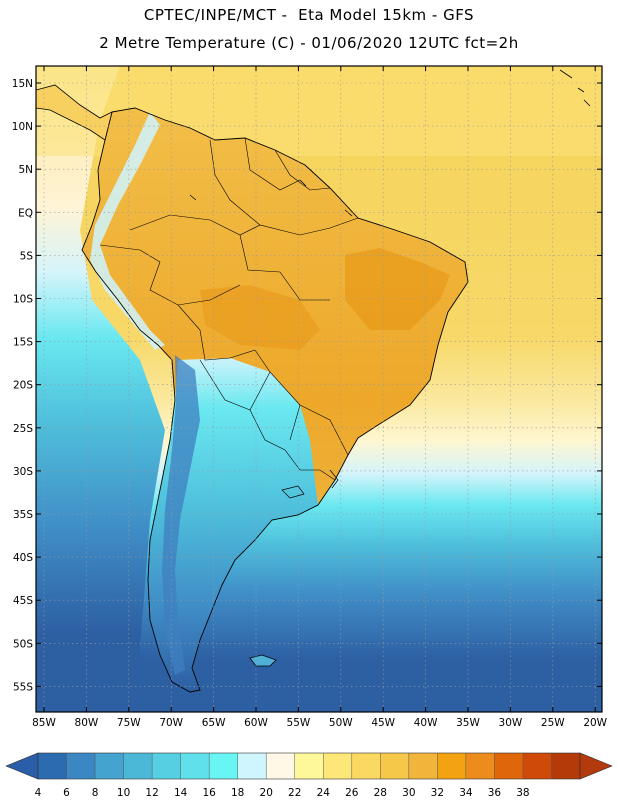 The width and height of the screenshot is (618, 800). What do you see at coordinates (23, 601) in the screenshot?
I see `lat-label: 45S` at bounding box center [23, 601].